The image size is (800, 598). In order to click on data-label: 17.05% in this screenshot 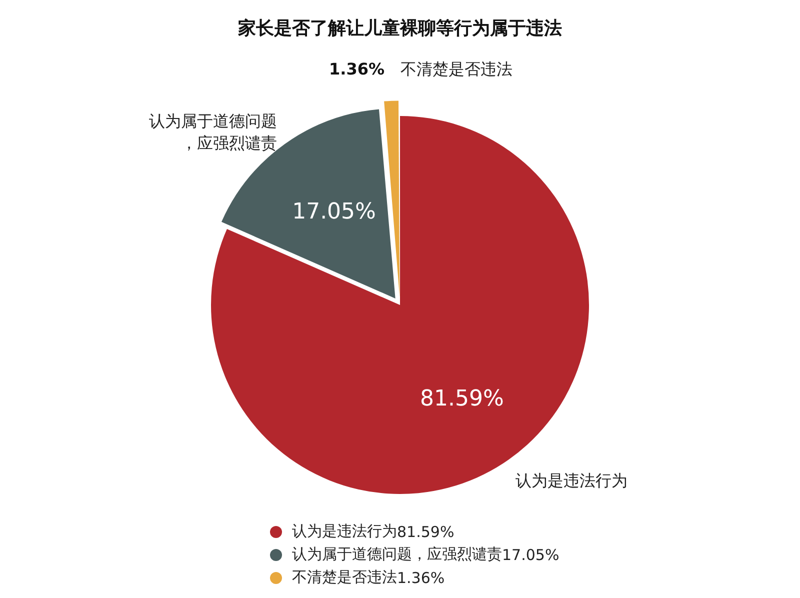, I will do `click(334, 211)`.